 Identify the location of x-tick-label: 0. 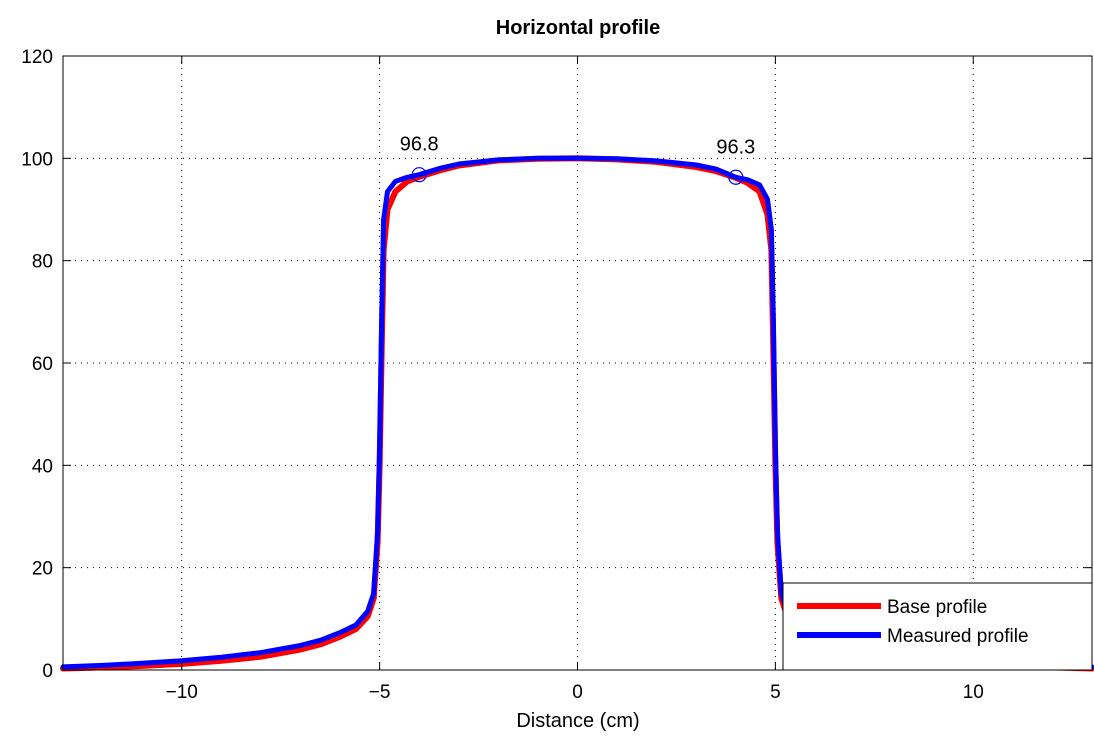
(577, 692).